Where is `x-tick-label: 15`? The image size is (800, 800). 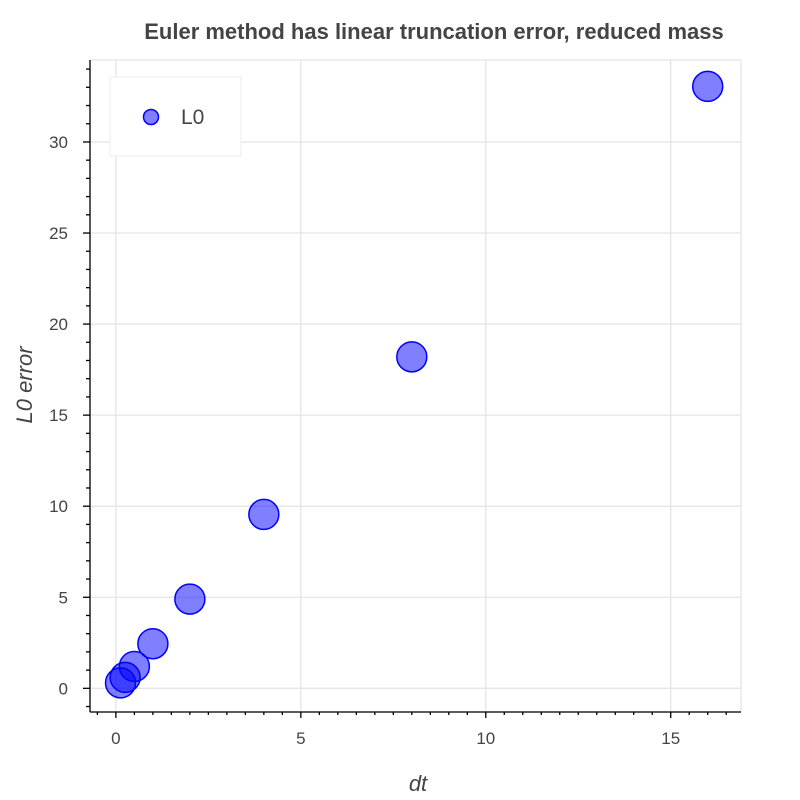 x-tick-label: 15 is located at coordinates (670, 738).